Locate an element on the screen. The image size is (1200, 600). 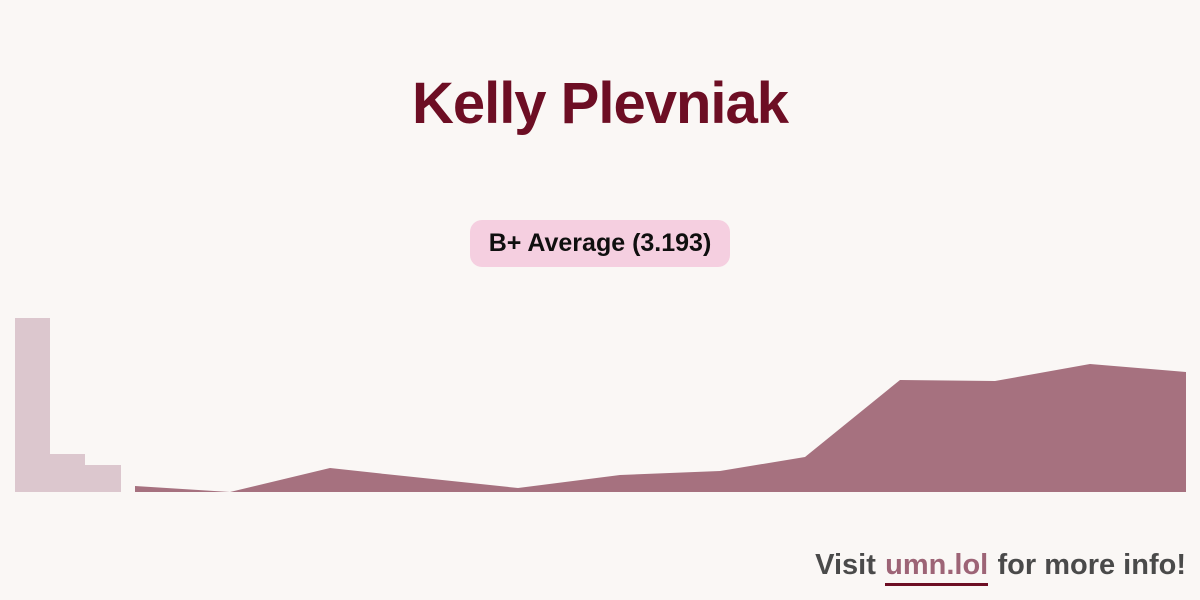
grade-histogram is located at coordinates (68, 405).